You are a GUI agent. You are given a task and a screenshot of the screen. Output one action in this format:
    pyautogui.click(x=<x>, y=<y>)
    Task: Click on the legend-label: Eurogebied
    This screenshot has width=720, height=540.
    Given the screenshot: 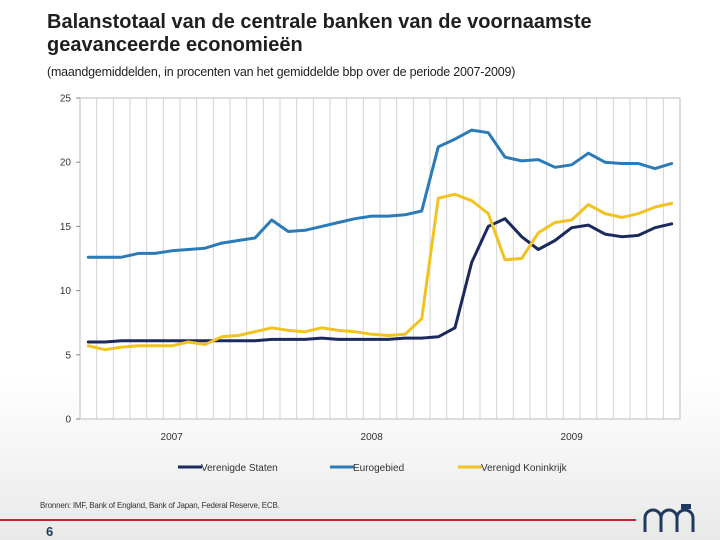 What is the action you would take?
    pyautogui.click(x=378, y=468)
    